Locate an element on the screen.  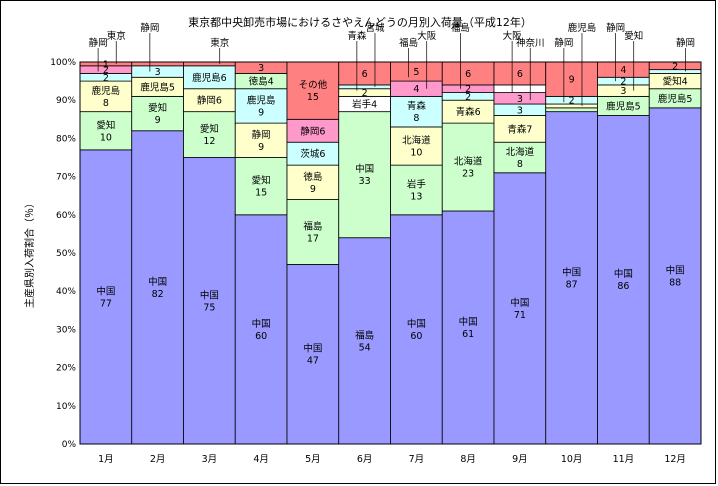
bar-segment-label: 4 is located at coordinates (416, 89).